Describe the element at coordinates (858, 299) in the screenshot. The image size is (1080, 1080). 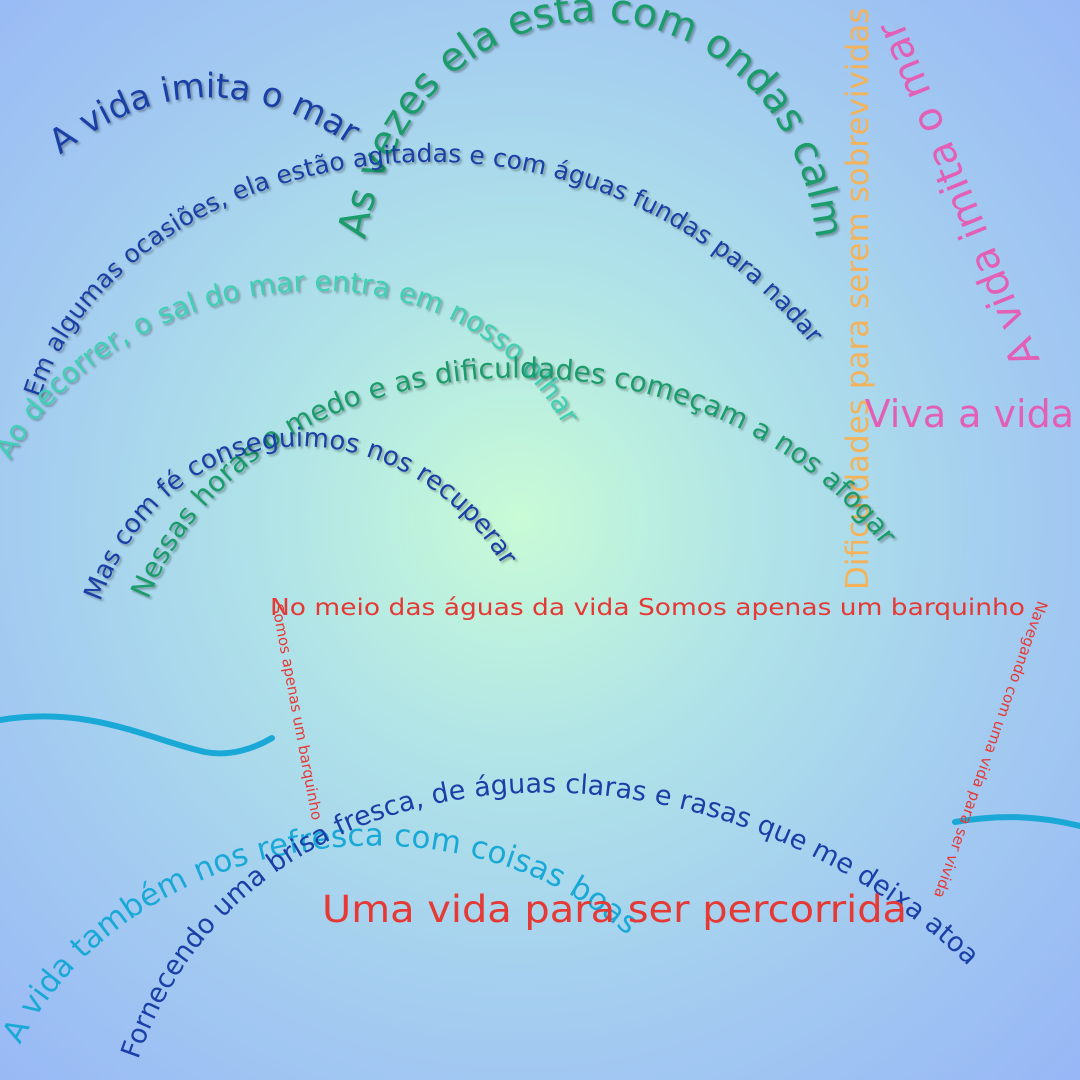
I see `line-dificuldades: Dificuldades para serem sobrevividas` at that location.